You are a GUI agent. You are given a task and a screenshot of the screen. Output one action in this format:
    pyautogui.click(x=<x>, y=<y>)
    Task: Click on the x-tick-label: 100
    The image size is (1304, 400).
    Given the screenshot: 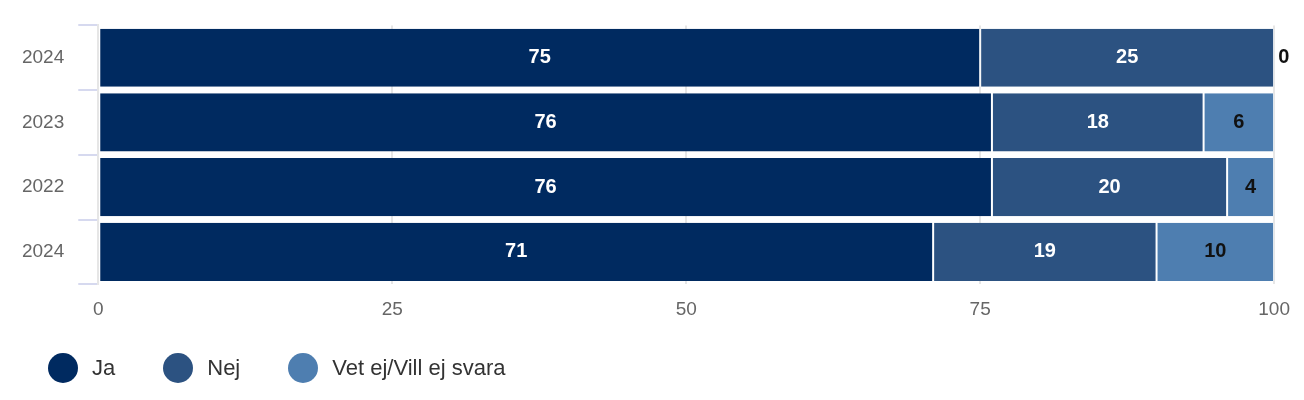 What is the action you would take?
    pyautogui.click(x=1274, y=308)
    